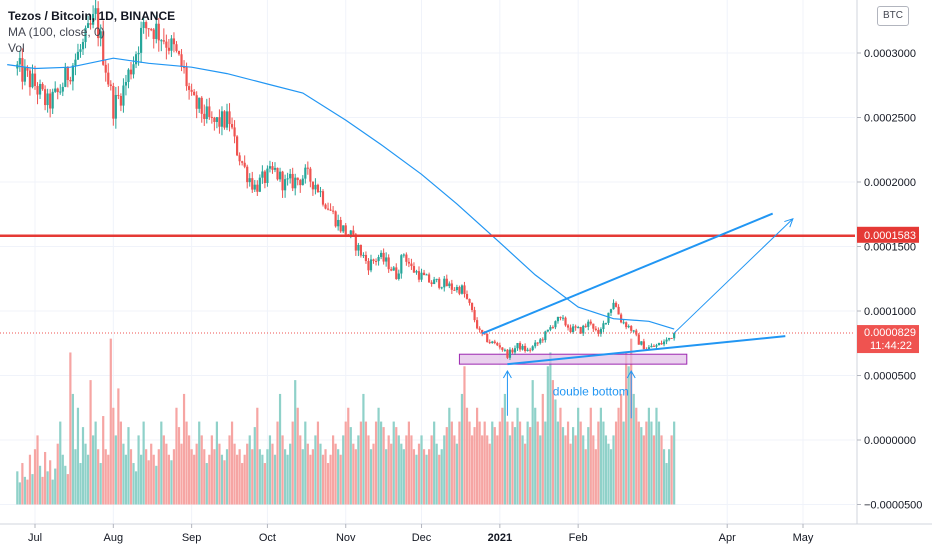  Describe the element at coordinates (890, 183) in the screenshot. I see `y-tick-label: 0.0002000` at that location.